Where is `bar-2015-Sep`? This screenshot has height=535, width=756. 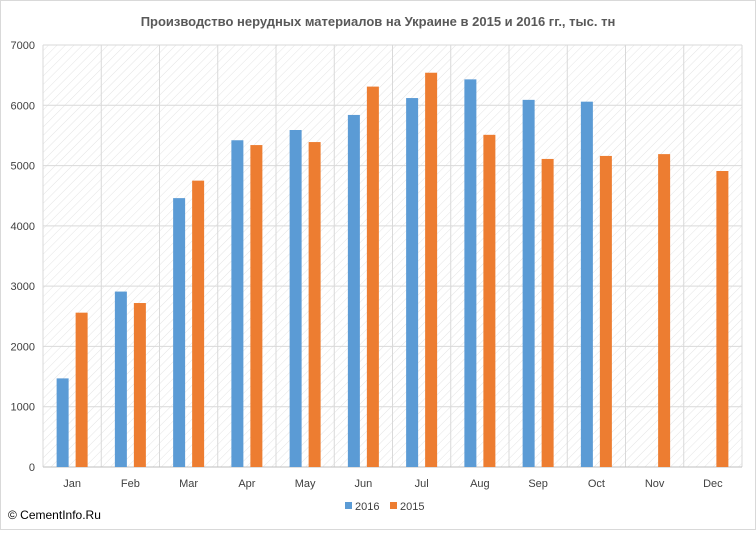 bar-2015-Sep is located at coordinates (547, 312).